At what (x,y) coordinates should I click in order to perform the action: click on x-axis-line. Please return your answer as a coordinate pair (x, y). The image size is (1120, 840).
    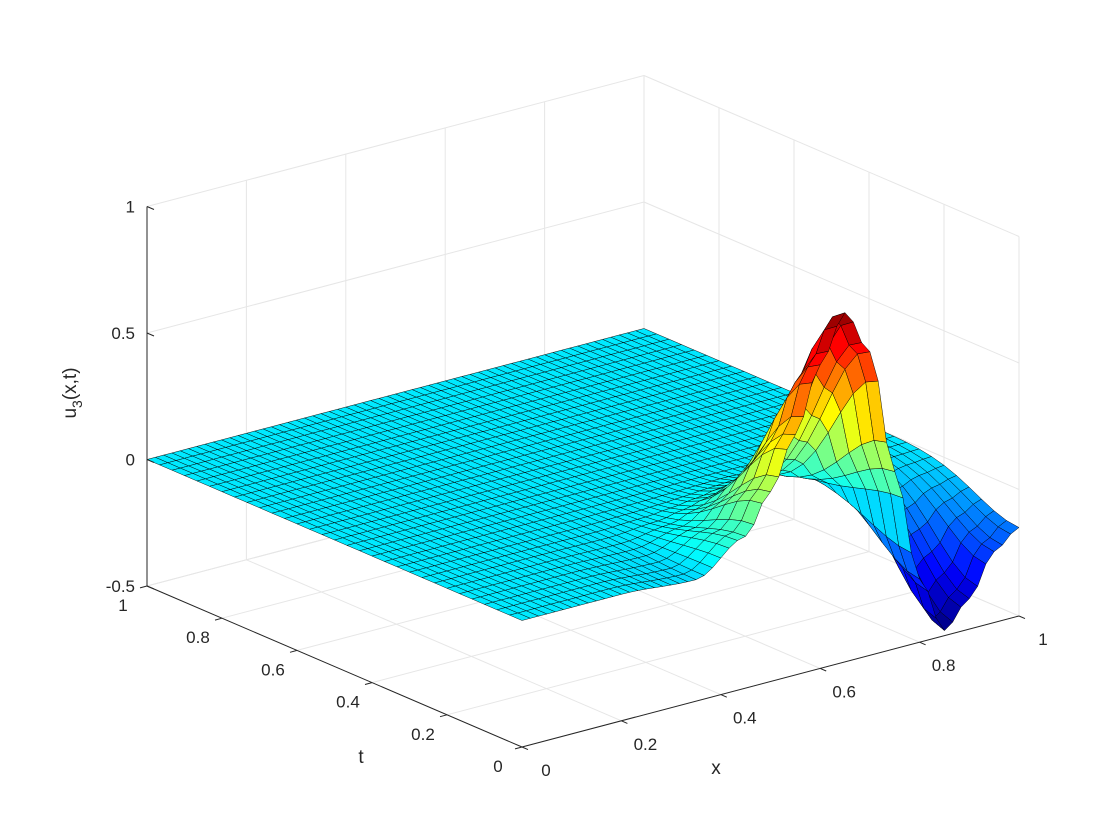
    Looking at the image, I should click on (770, 681).